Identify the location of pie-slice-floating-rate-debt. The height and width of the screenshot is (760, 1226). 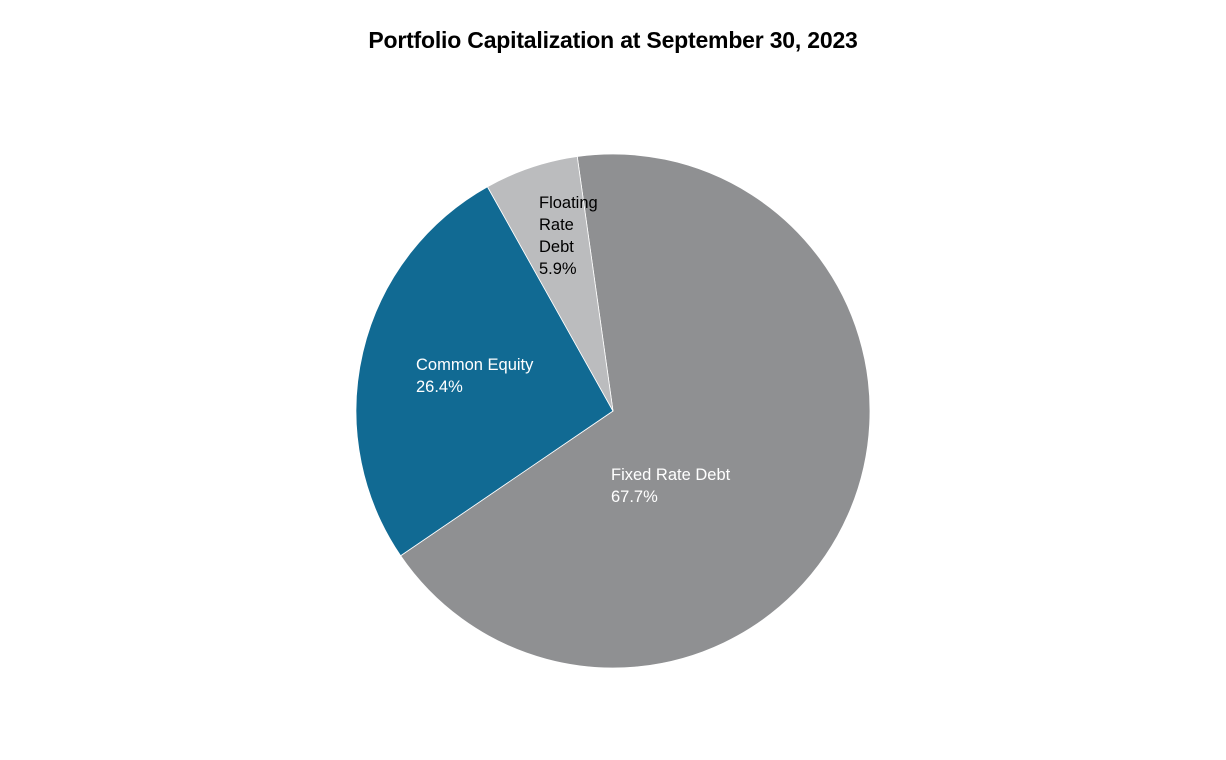
(550, 284).